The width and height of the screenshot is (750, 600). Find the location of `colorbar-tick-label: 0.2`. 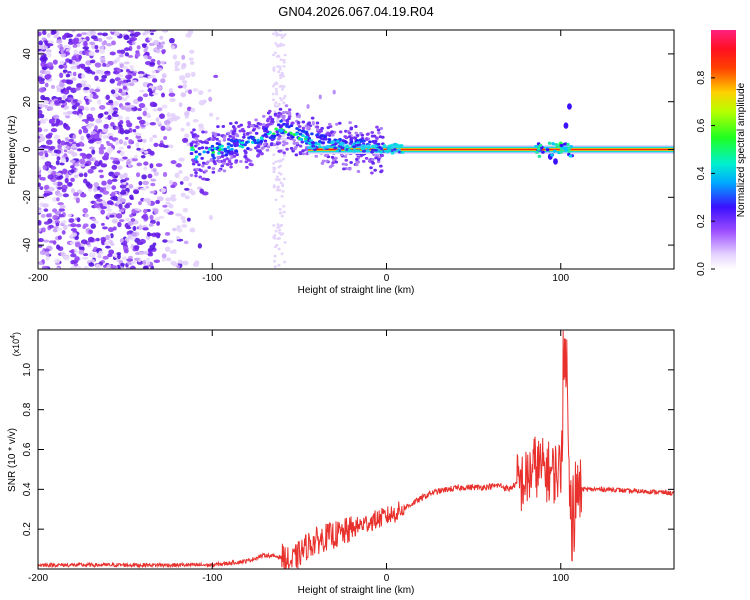

colorbar-tick-label: 0.2 is located at coordinates (701, 221).